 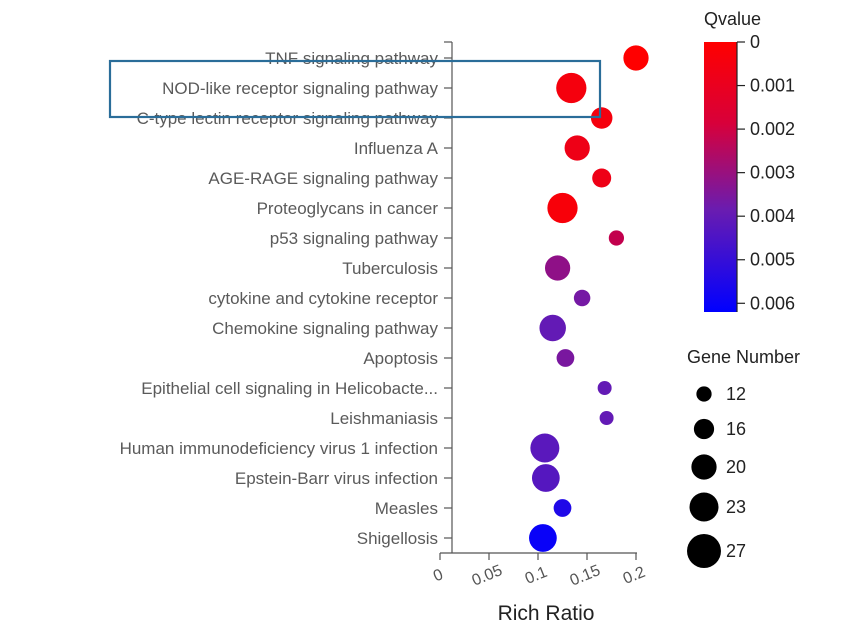 I want to click on x-tick-label: 0.1, so click(x=536, y=576).